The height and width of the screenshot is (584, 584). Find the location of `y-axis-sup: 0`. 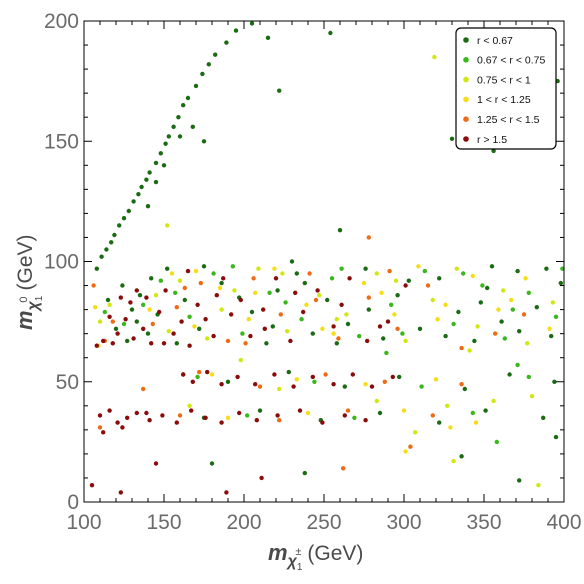

y-axis-sup: 0 is located at coordinates (24, 300).